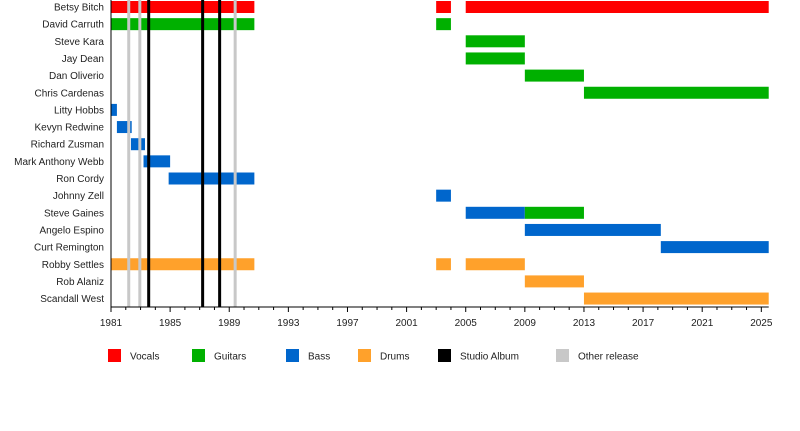 Image resolution: width=800 pixels, height=431 pixels. What do you see at coordinates (111, 323) in the screenshot?
I see `x-tick-label: 1981` at bounding box center [111, 323].